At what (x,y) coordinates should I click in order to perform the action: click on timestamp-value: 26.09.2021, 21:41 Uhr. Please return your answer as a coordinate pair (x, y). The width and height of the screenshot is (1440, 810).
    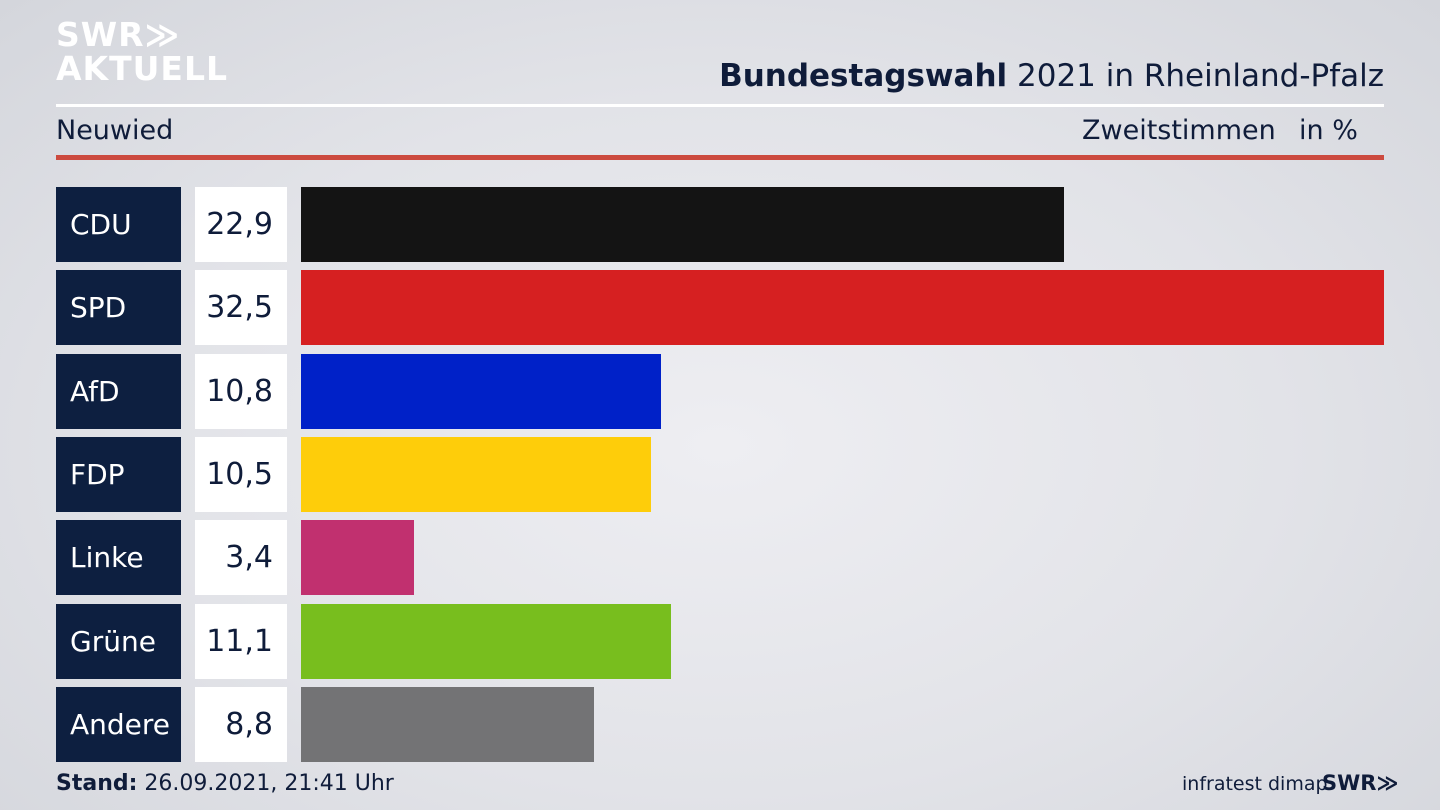
    Looking at the image, I should click on (265, 783).